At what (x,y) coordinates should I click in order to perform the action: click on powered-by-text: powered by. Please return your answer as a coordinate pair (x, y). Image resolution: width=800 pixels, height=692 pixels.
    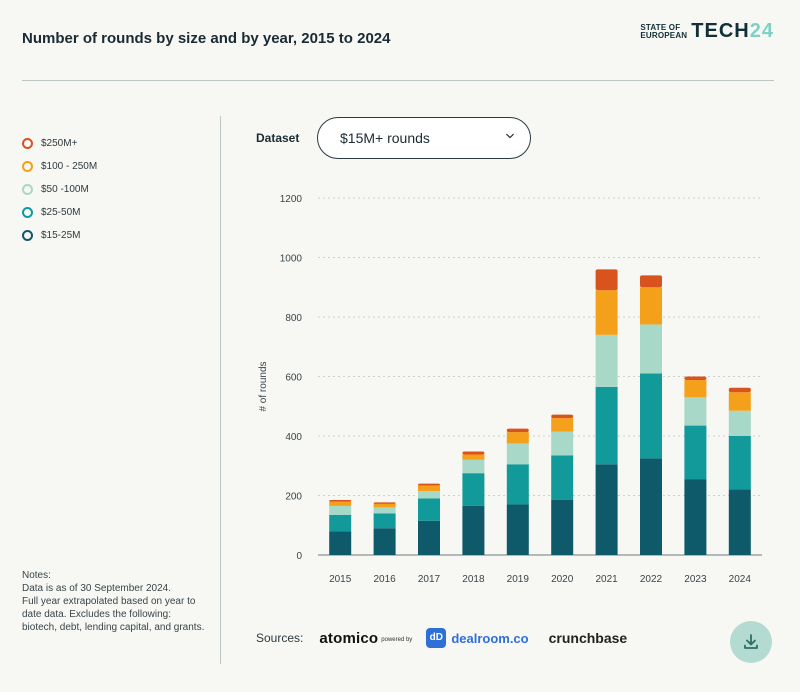
    Looking at the image, I should click on (397, 640).